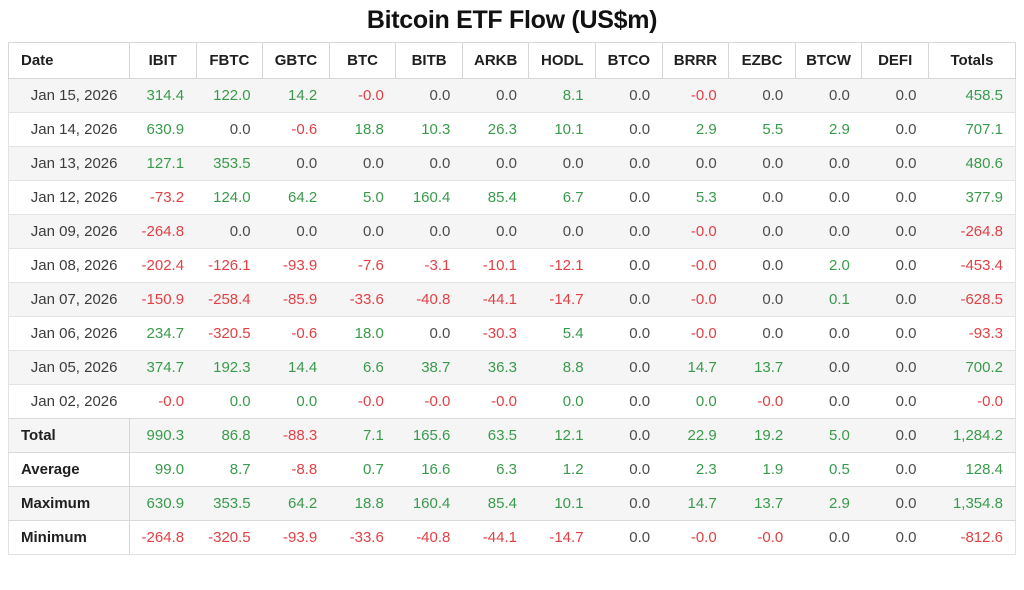 Image resolution: width=1024 pixels, height=590 pixels. I want to click on value-cell-ibit: 234.7, so click(163, 333).